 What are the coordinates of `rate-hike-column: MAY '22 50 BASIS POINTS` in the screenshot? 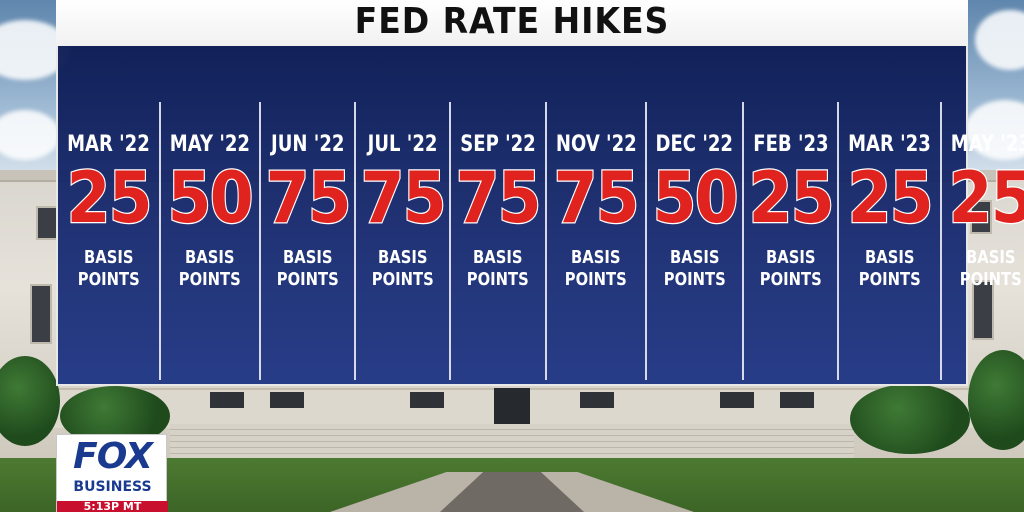 It's located at (208, 241).